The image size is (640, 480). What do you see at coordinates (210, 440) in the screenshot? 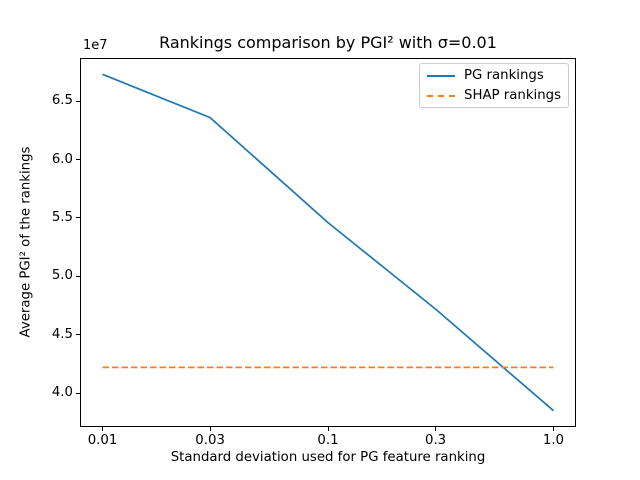
I see `x-tick-label: 0.03` at bounding box center [210, 440].